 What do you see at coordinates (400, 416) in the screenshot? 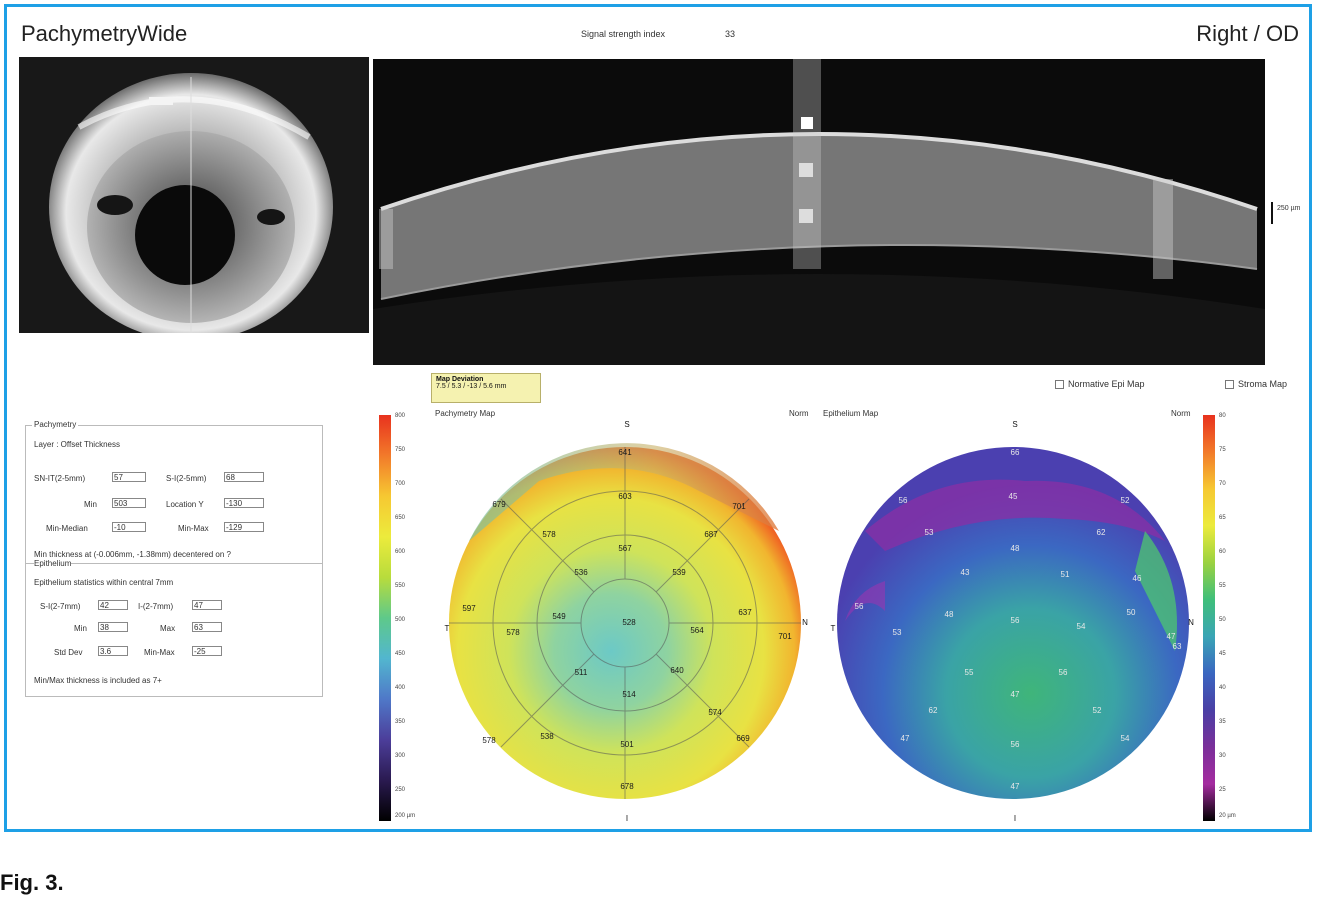
I see `colorbar-tick: 800` at bounding box center [400, 416].